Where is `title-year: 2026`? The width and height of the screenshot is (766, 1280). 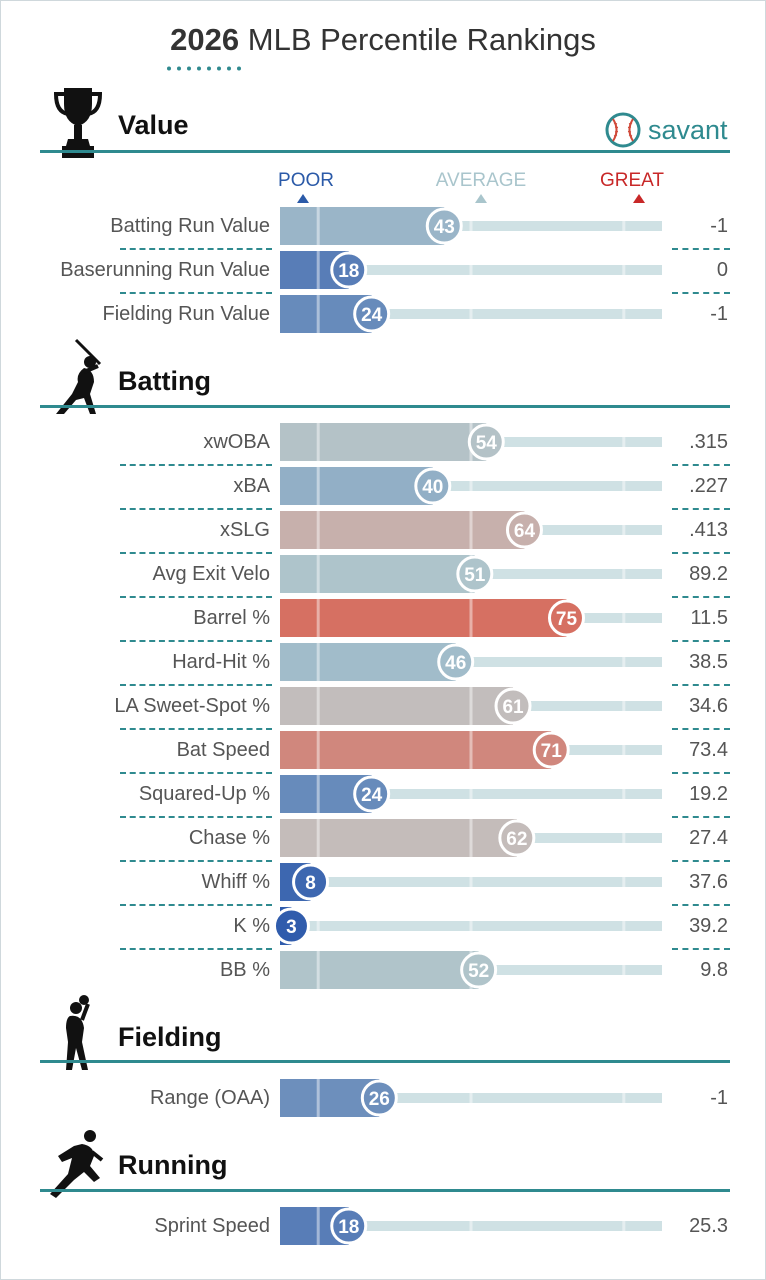 title-year: 2026 is located at coordinates (205, 39).